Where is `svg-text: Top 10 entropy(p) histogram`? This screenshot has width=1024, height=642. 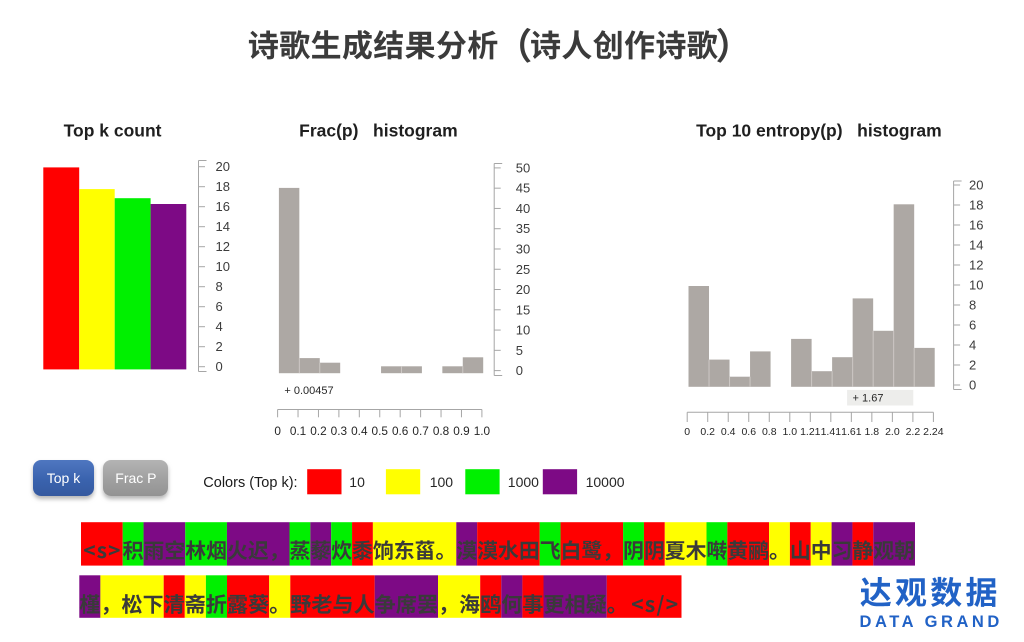
svg-text: Top 10 entropy(p) histogram is located at coordinates (819, 131).